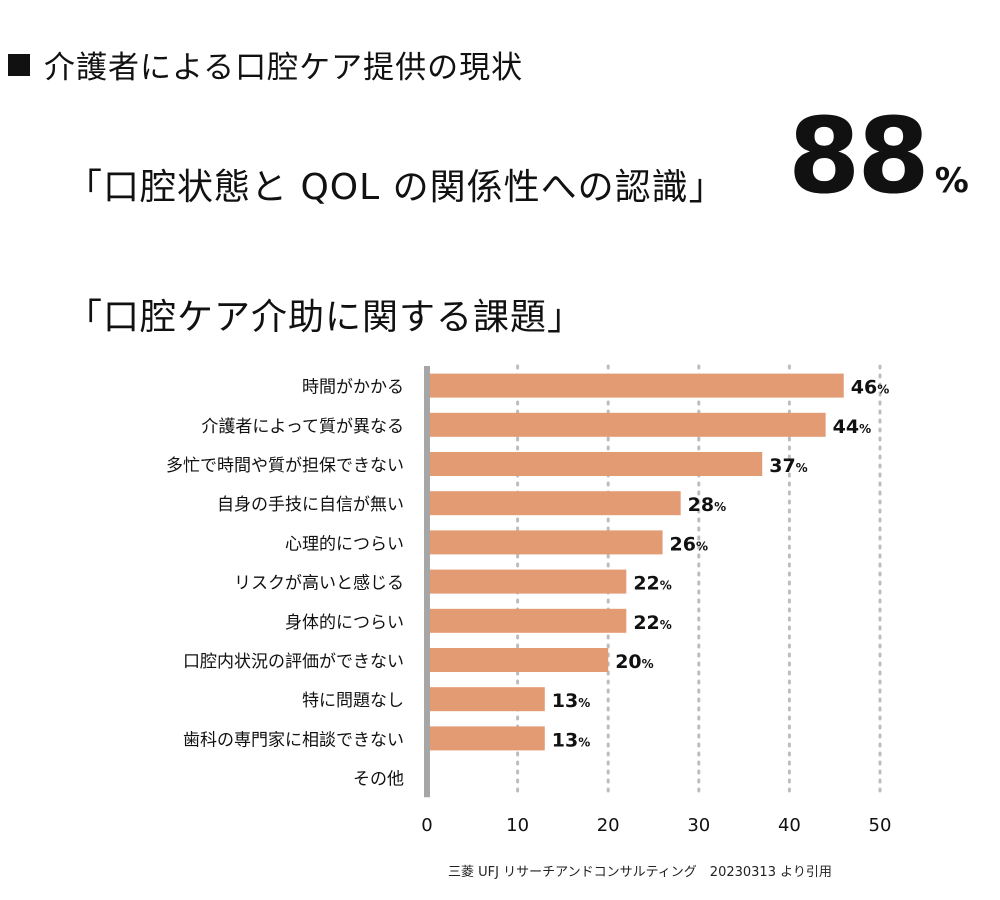 This screenshot has width=1000, height=900. Describe the element at coordinates (789, 825) in the screenshot. I see `x-tick-label: 40` at that location.